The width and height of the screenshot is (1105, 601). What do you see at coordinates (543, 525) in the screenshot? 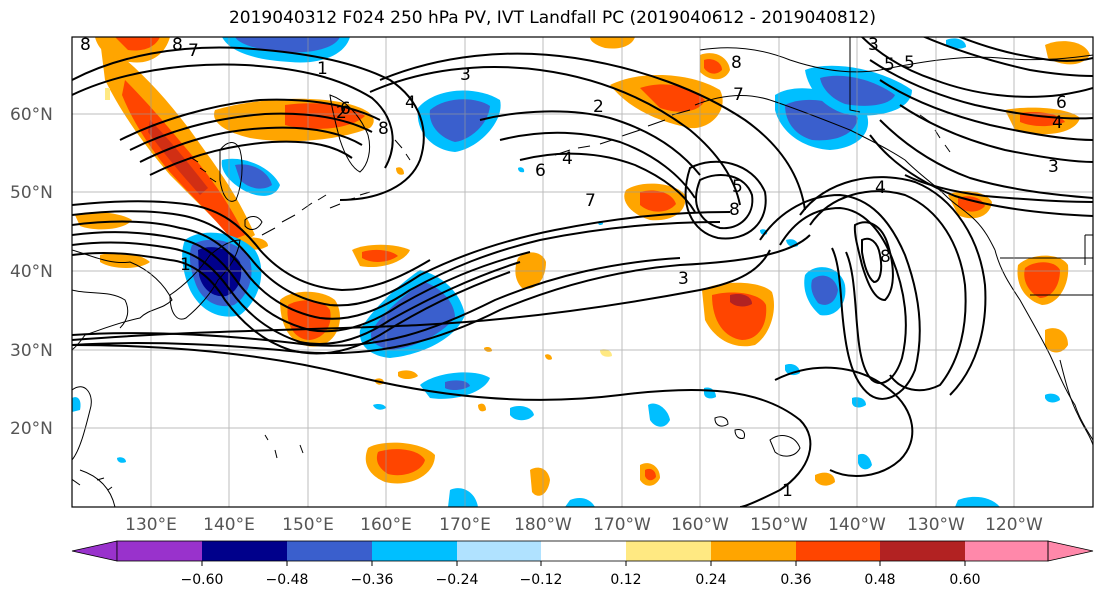
I see `lon-label: 180°W` at bounding box center [543, 525].